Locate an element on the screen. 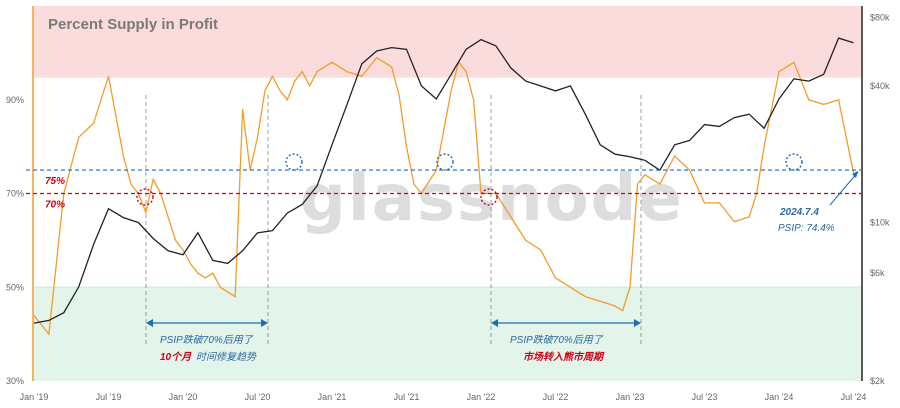  left-tick-label: 70% is located at coordinates (15, 194).